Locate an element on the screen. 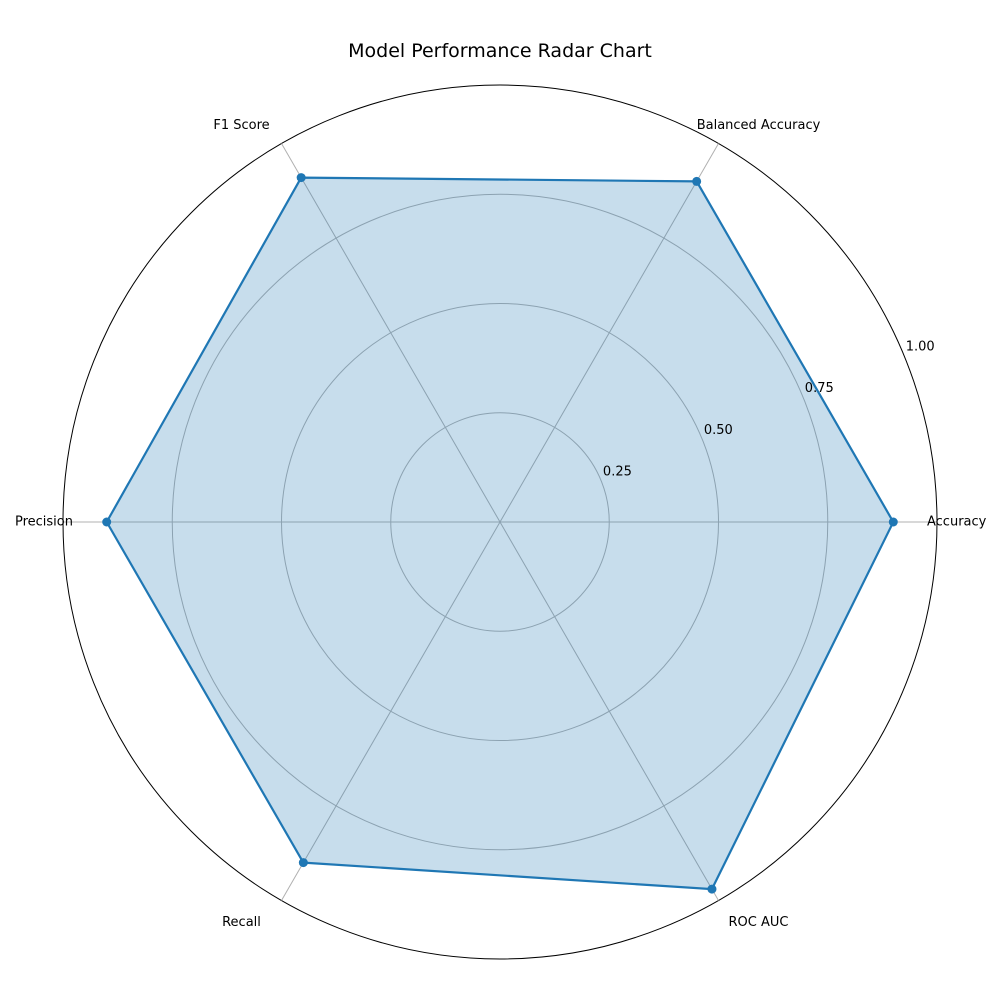  category-label: ROC AUC is located at coordinates (759, 922).